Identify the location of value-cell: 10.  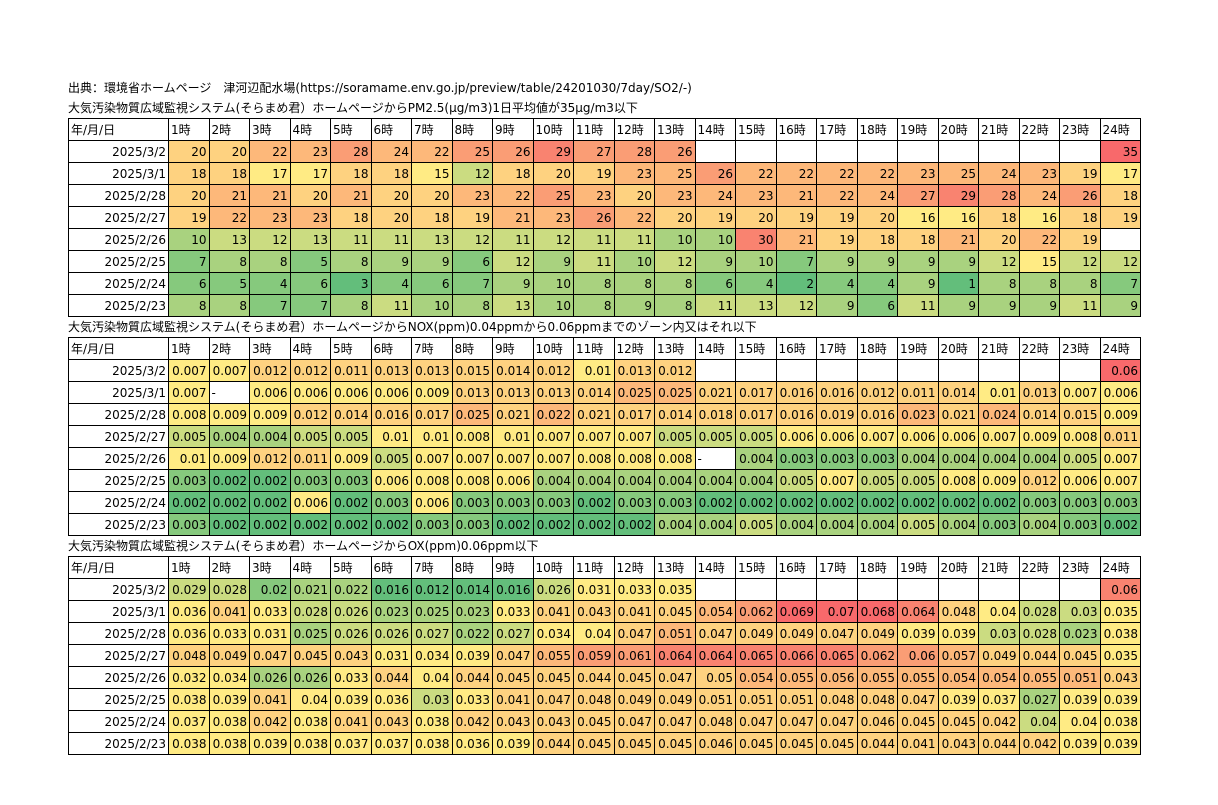
(715, 239).